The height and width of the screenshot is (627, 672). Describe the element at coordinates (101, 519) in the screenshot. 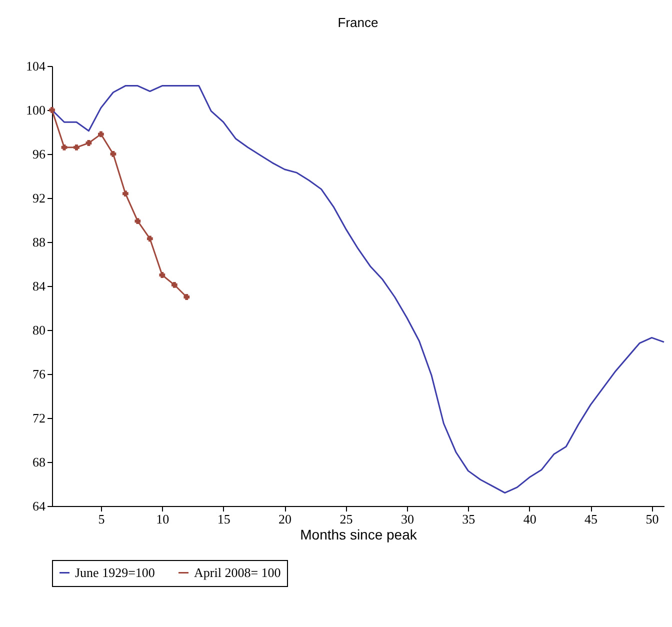

I see `x-tick-label: 5` at that location.